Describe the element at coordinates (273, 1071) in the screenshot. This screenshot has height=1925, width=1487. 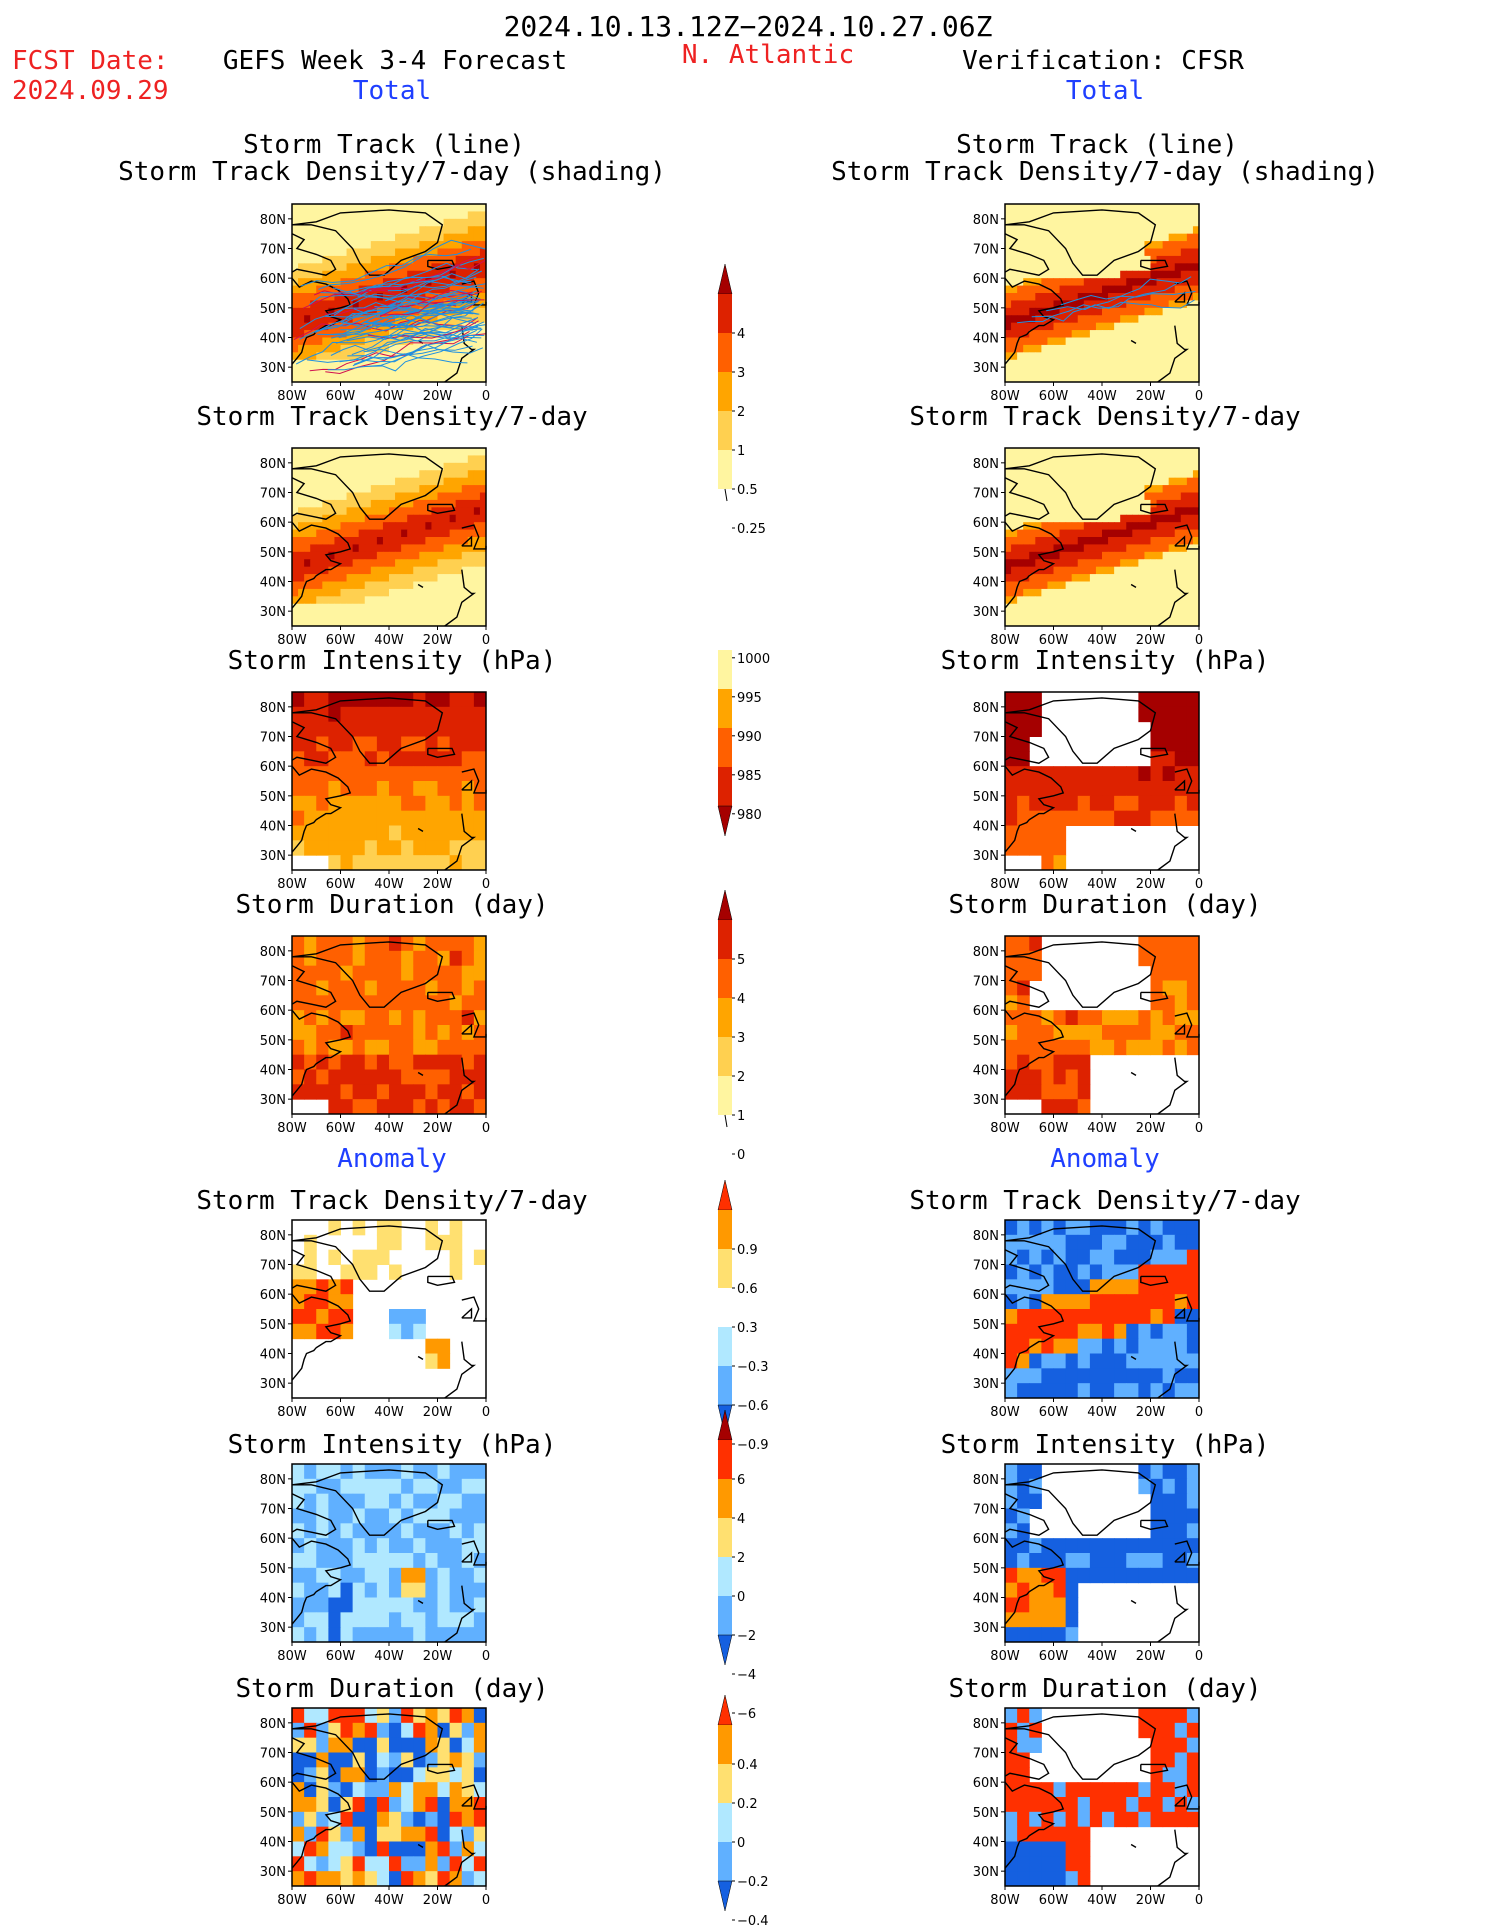
I see `lat-tick-label: 40N` at that location.